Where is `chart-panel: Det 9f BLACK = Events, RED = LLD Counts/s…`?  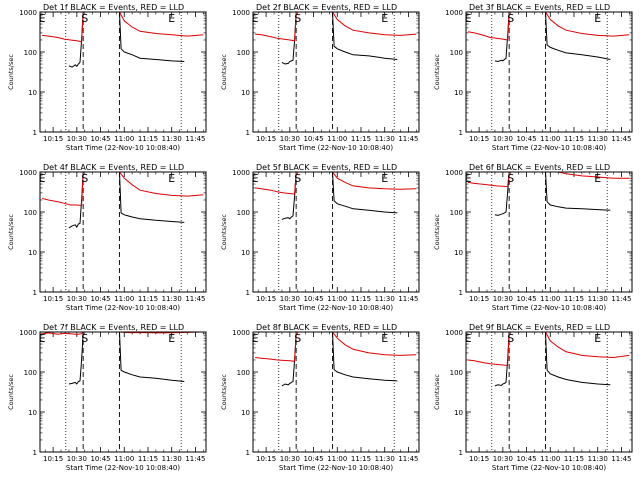
chart-panel: Det 9f BLACK = Events, RED = LLD Counts/s… is located at coordinates (533, 397).